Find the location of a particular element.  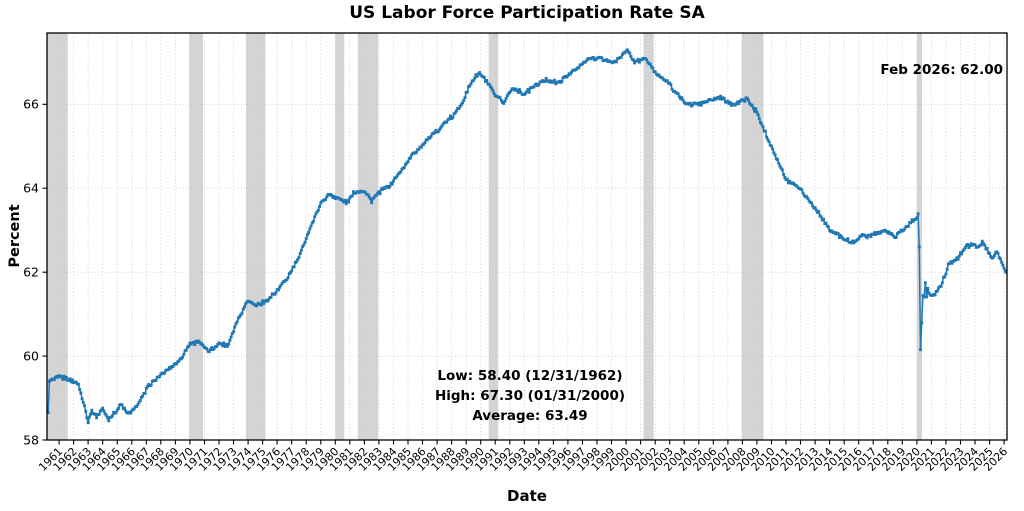

annotation-high: High: 67.30 (01/31/2000) is located at coordinates (530, 396).